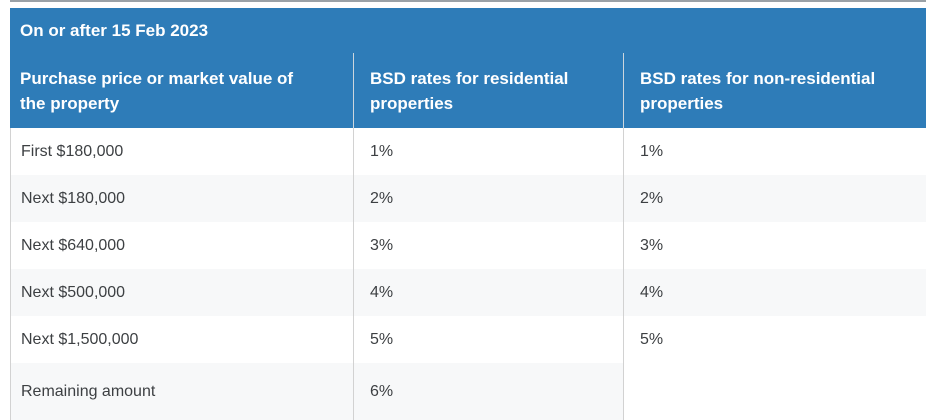 The height and width of the screenshot is (420, 926). Describe the element at coordinates (774, 151) in the screenshot. I see `non-residential-rate-cell: 1%` at that location.